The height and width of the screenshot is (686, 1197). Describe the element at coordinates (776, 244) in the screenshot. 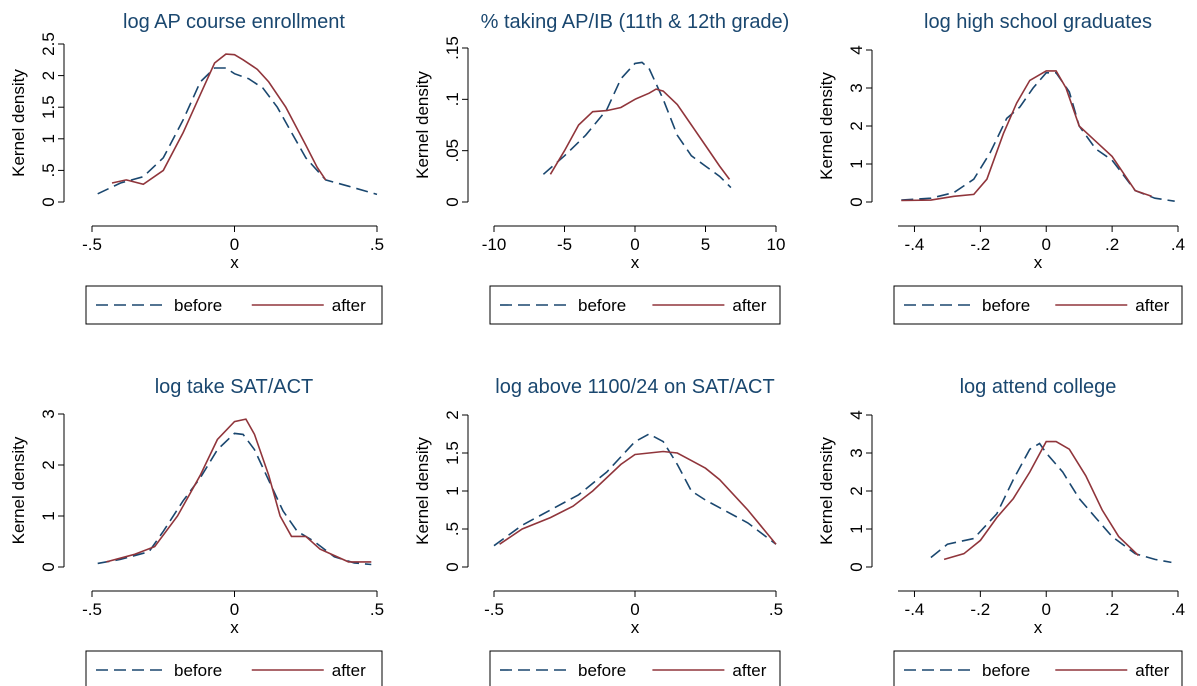

I see `x-tick-label: 10` at that location.